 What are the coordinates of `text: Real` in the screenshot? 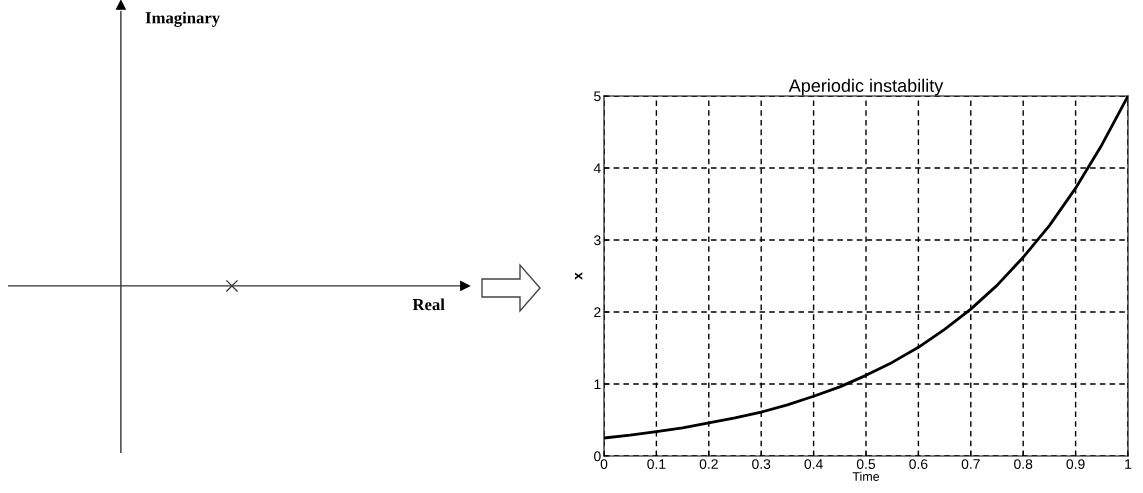 It's located at (428, 304).